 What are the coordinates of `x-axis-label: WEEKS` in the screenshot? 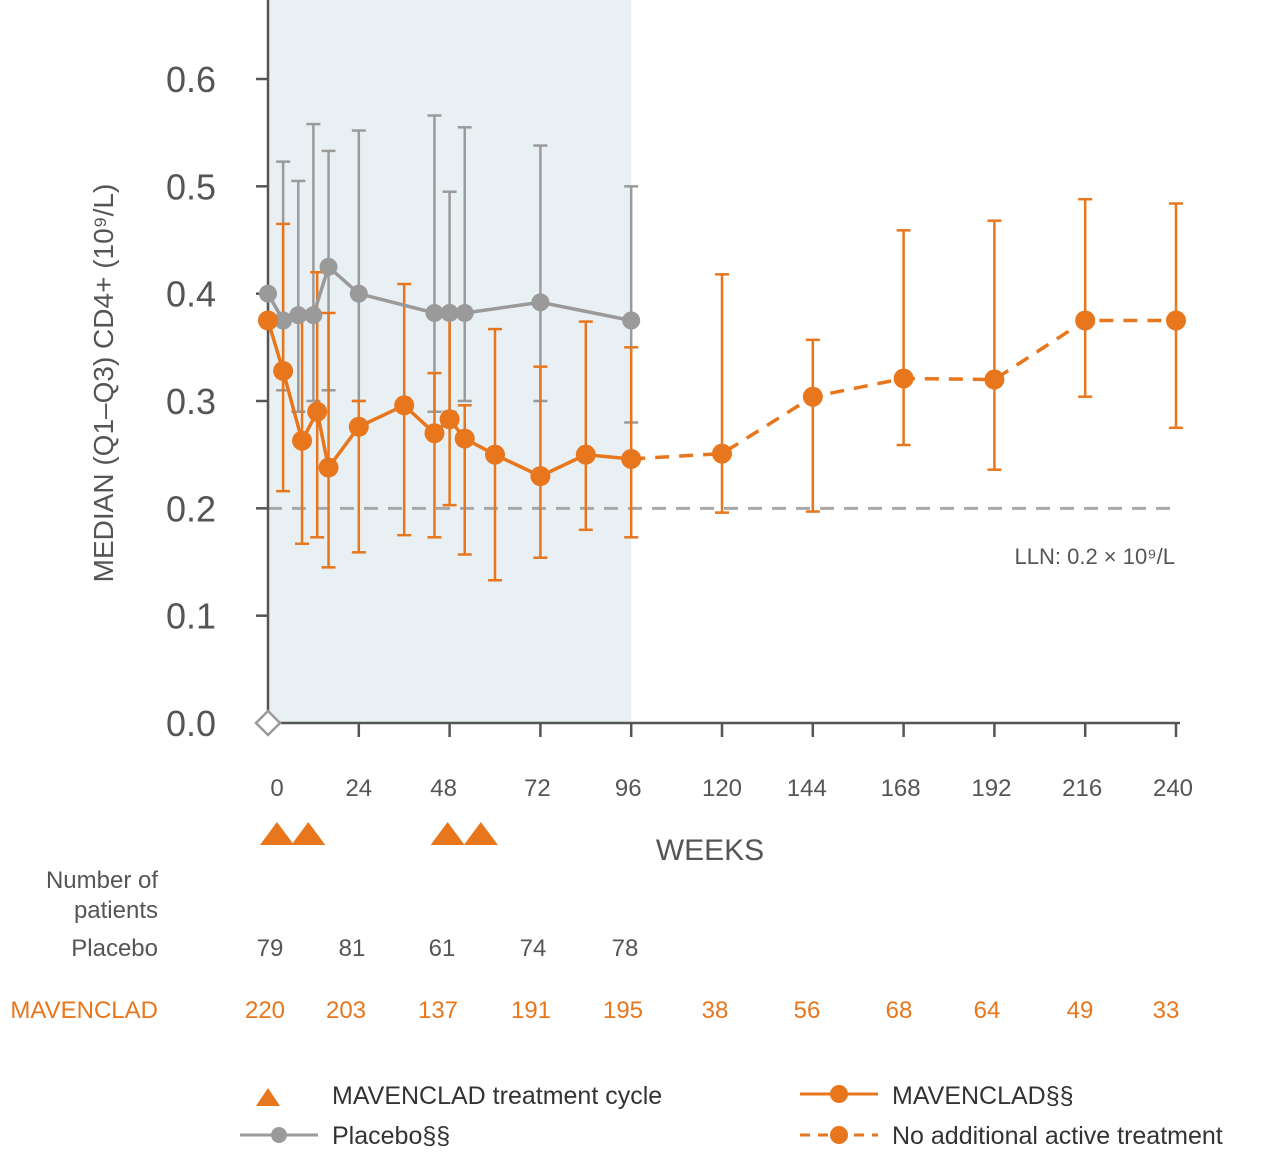 It's located at (710, 850).